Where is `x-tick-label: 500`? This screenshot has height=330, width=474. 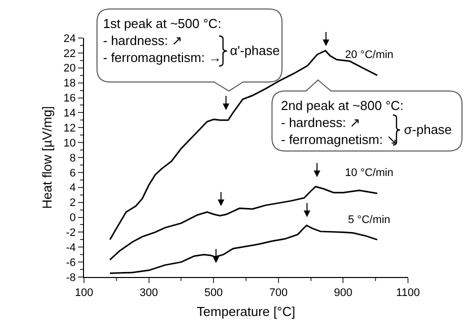
x-tick-label: 500 is located at coordinates (213, 293).